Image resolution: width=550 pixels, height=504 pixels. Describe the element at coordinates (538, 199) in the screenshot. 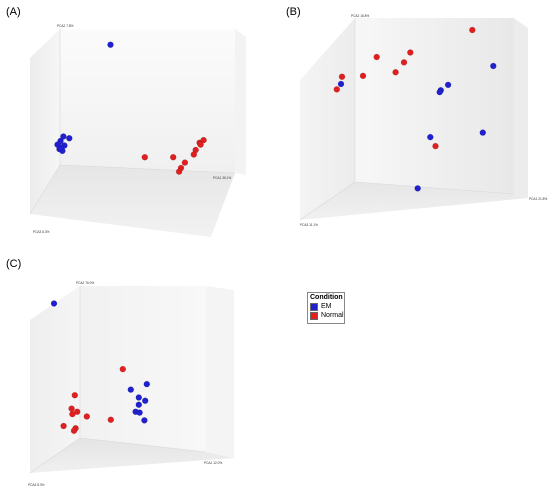

I see `axis-label-pc1: PCA1 21.8%` at that location.